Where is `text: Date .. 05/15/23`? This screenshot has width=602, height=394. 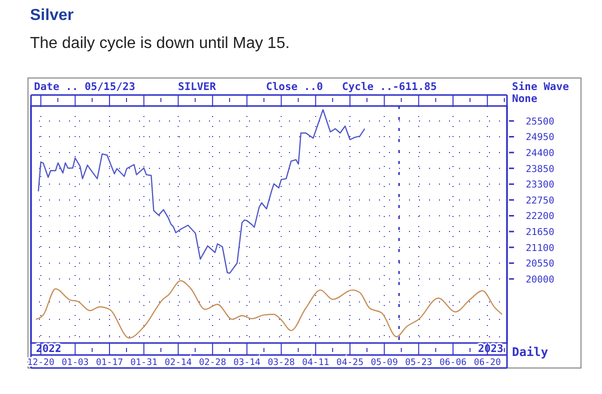 text: Date .. 05/15/23 is located at coordinates (85, 87).